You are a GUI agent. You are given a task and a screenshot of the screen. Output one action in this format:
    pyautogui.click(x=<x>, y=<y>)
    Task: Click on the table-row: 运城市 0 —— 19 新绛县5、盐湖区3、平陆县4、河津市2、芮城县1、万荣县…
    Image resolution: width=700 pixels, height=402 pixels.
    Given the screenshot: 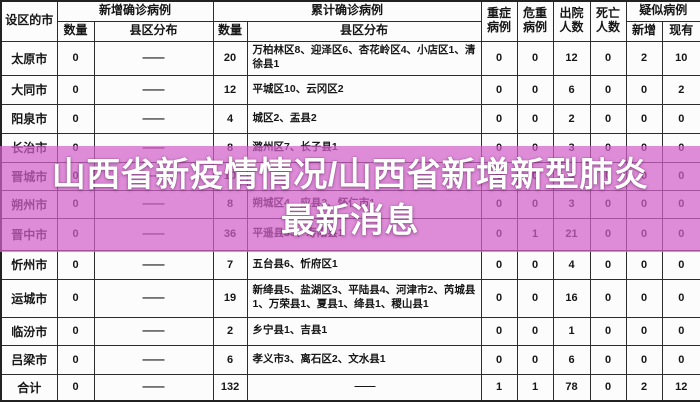 What is the action you would take?
    pyautogui.click(x=350, y=298)
    